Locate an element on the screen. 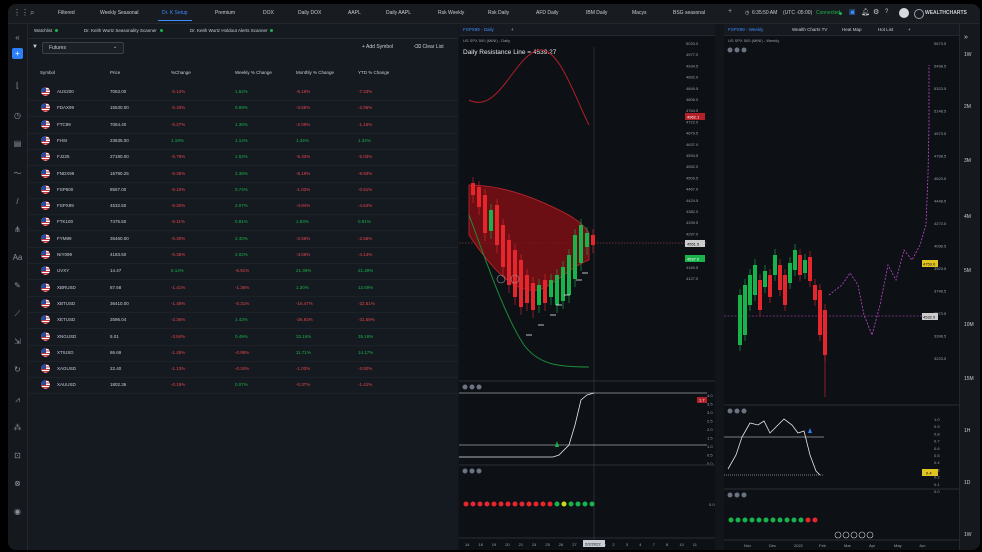 This screenshot has width=982, height=552. table-row: XAGUSD 22.40 -1.13% -0.34% -1.03% -3.92% is located at coordinates (243, 370).